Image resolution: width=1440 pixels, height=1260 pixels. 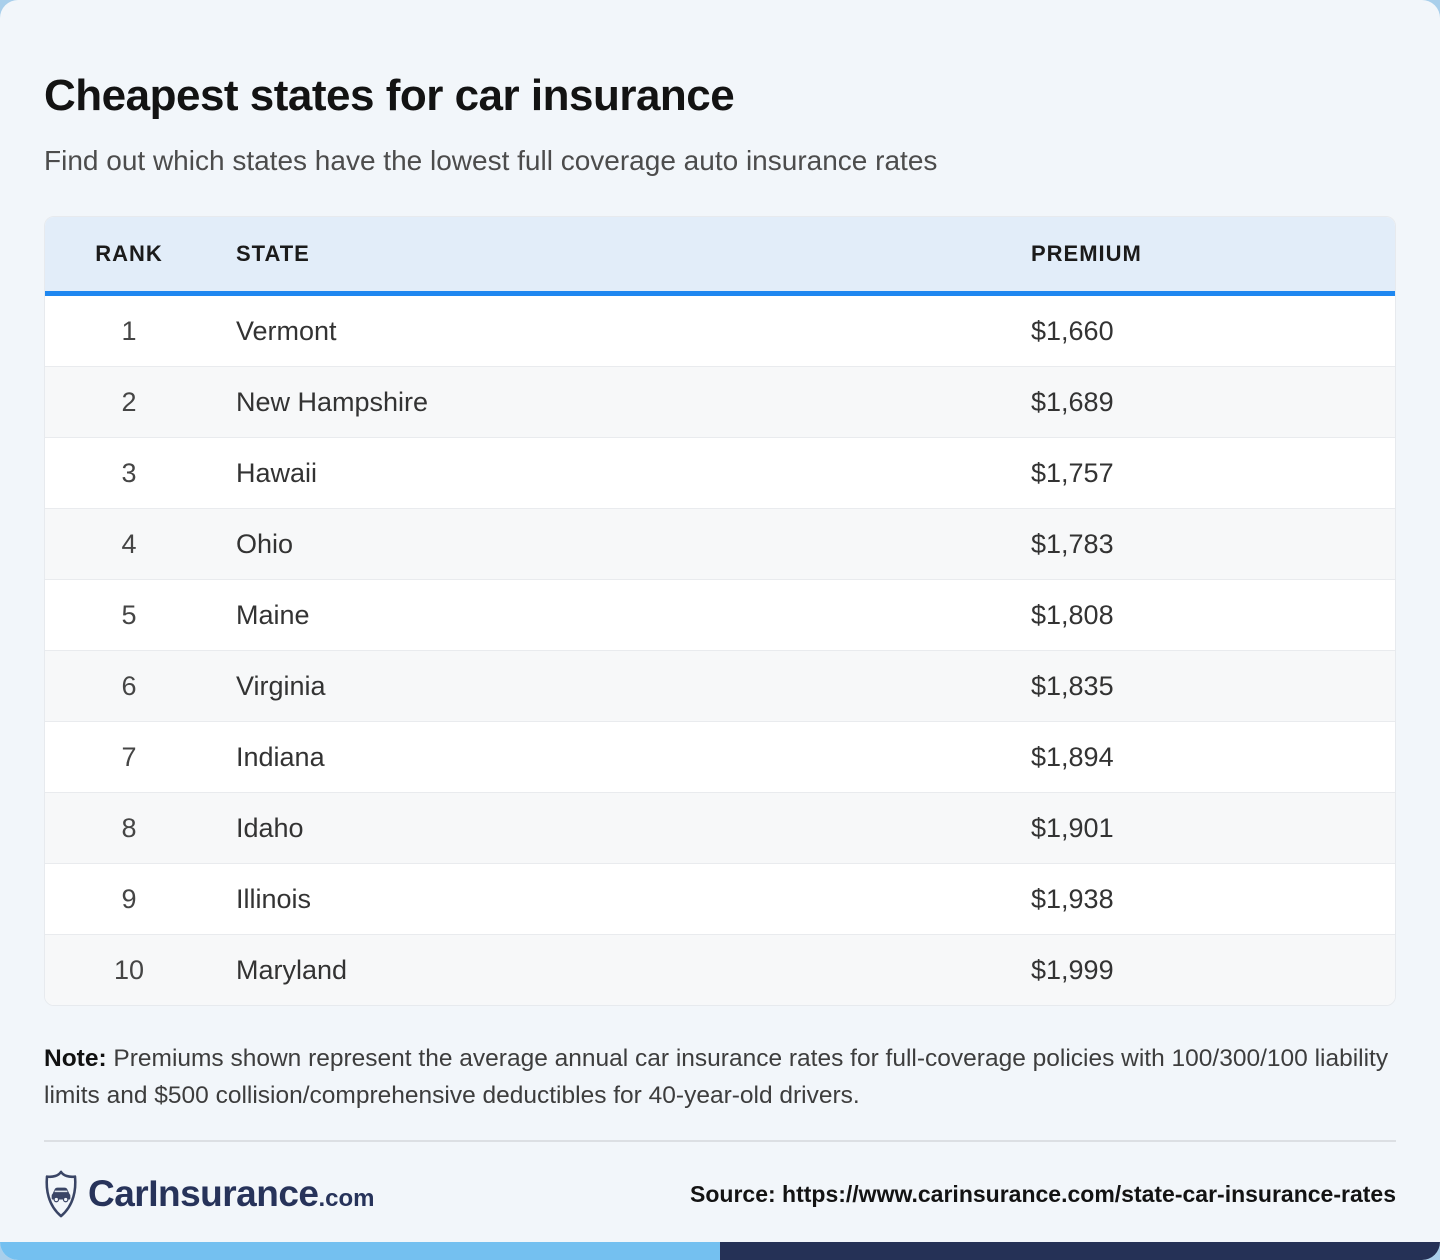 What do you see at coordinates (1072, 827) in the screenshot?
I see `premium-cell: $1,901` at bounding box center [1072, 827].